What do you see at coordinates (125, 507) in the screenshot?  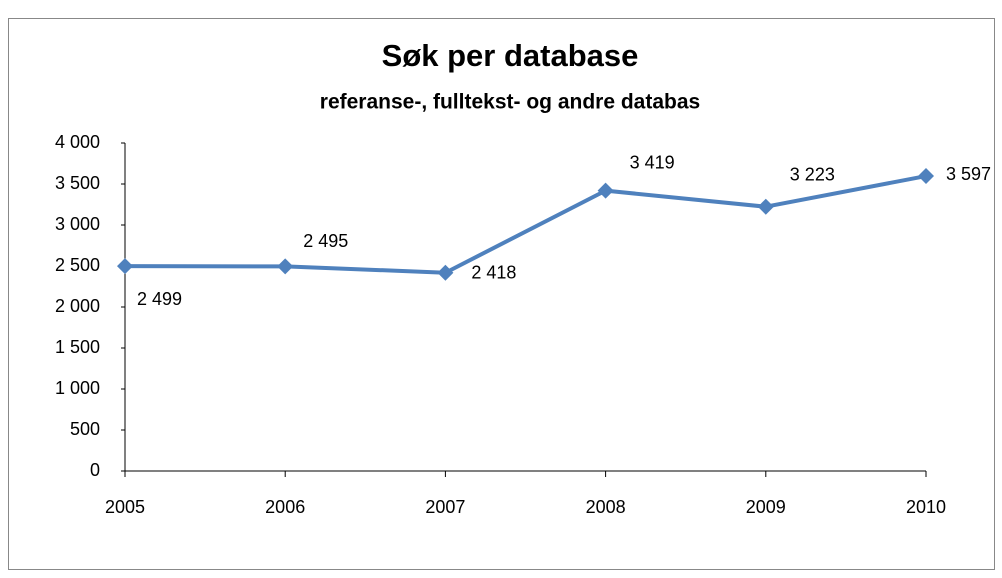 I see `x-tick-label: 2005` at bounding box center [125, 507].